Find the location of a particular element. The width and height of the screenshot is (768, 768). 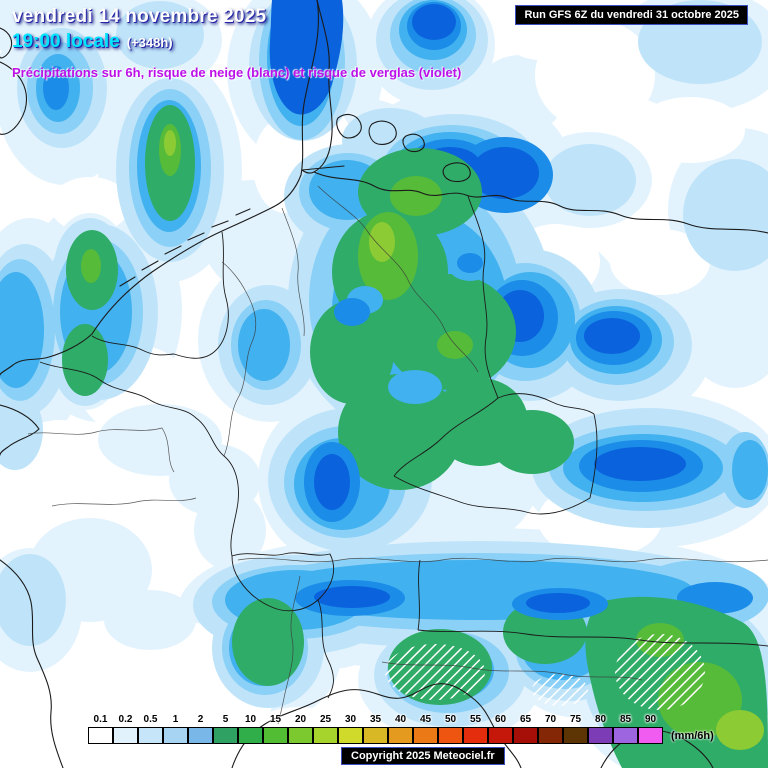

legend-cell: 2 is located at coordinates (200, 728).